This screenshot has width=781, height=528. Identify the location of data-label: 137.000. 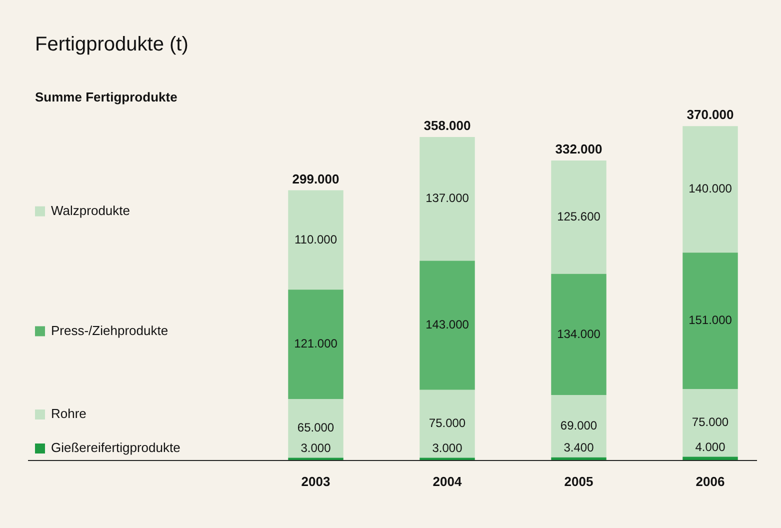
(448, 198).